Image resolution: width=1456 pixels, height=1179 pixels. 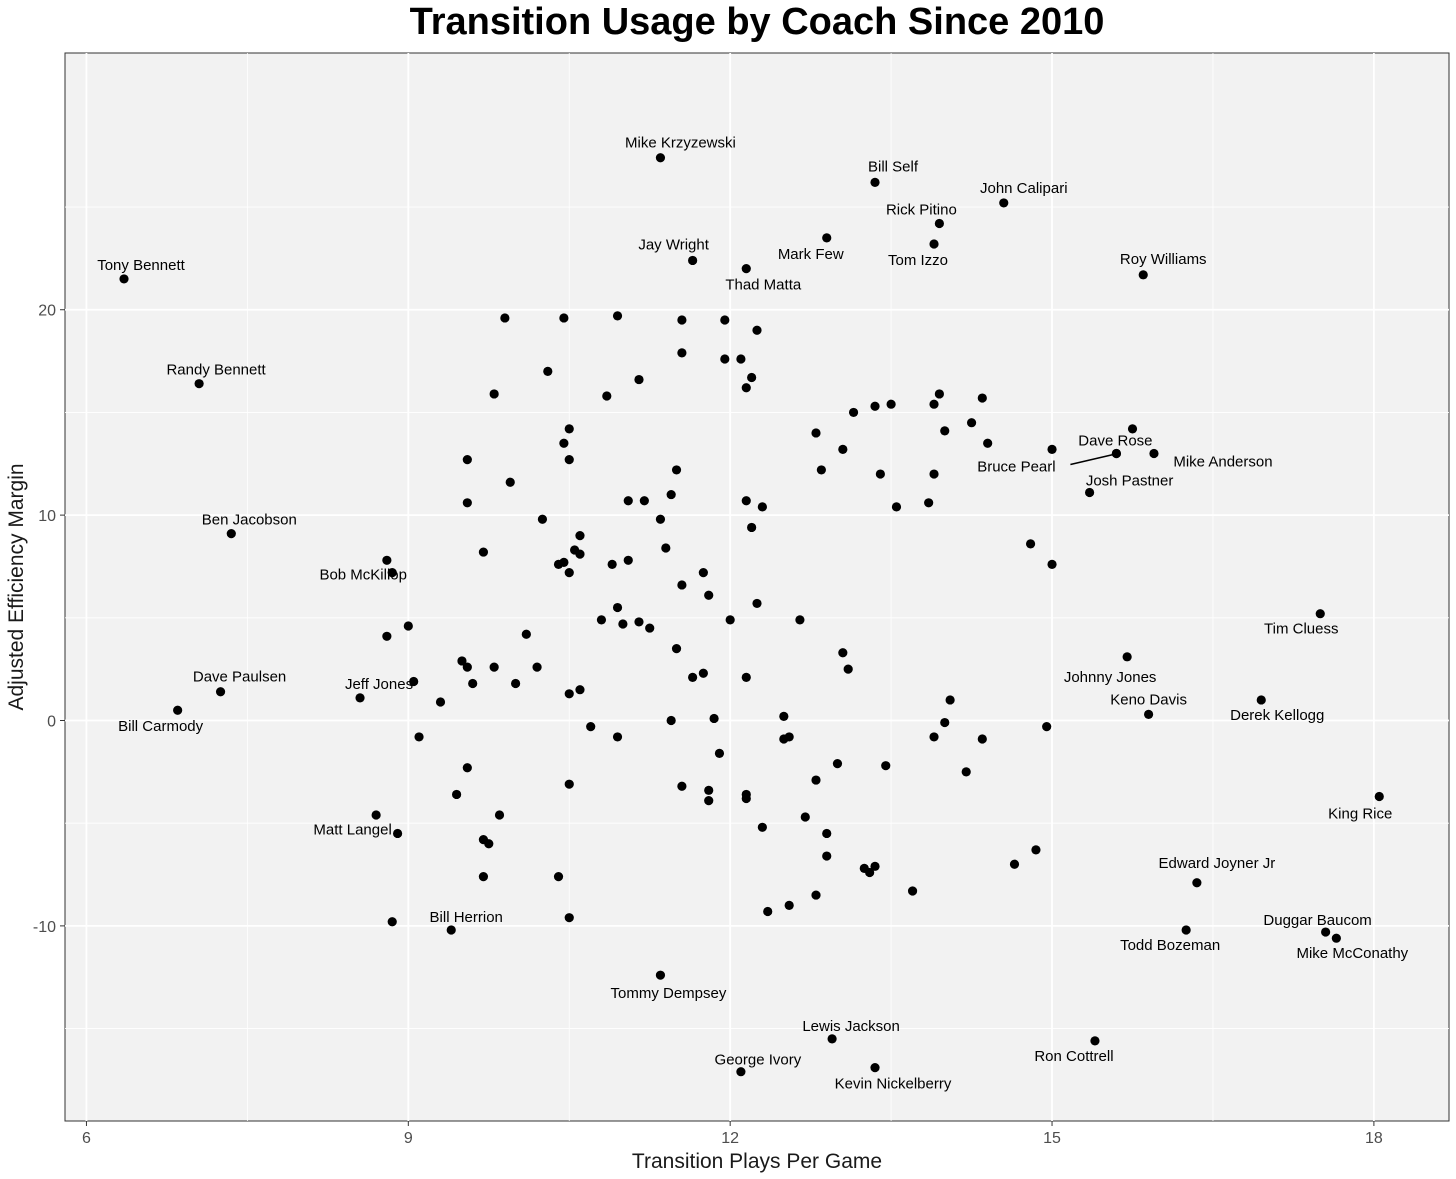 I want to click on coach-label: Rick Pitino, so click(x=921, y=209).